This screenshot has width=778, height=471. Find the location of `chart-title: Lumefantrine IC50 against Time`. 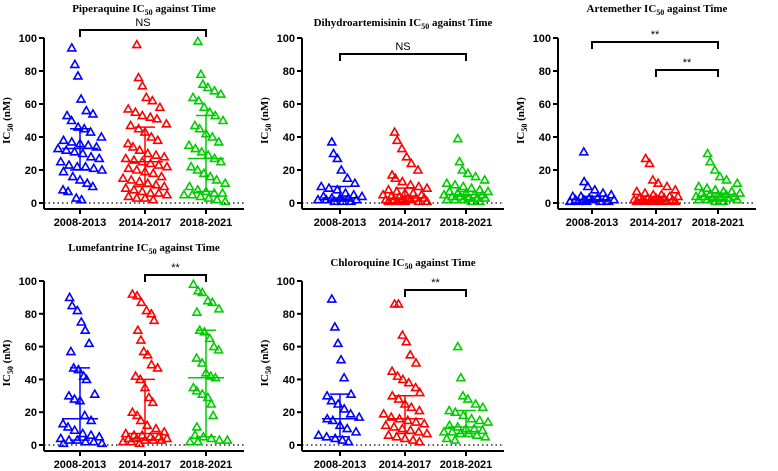

chart-title: Lumefantrine IC50 against Time is located at coordinates (144, 249).